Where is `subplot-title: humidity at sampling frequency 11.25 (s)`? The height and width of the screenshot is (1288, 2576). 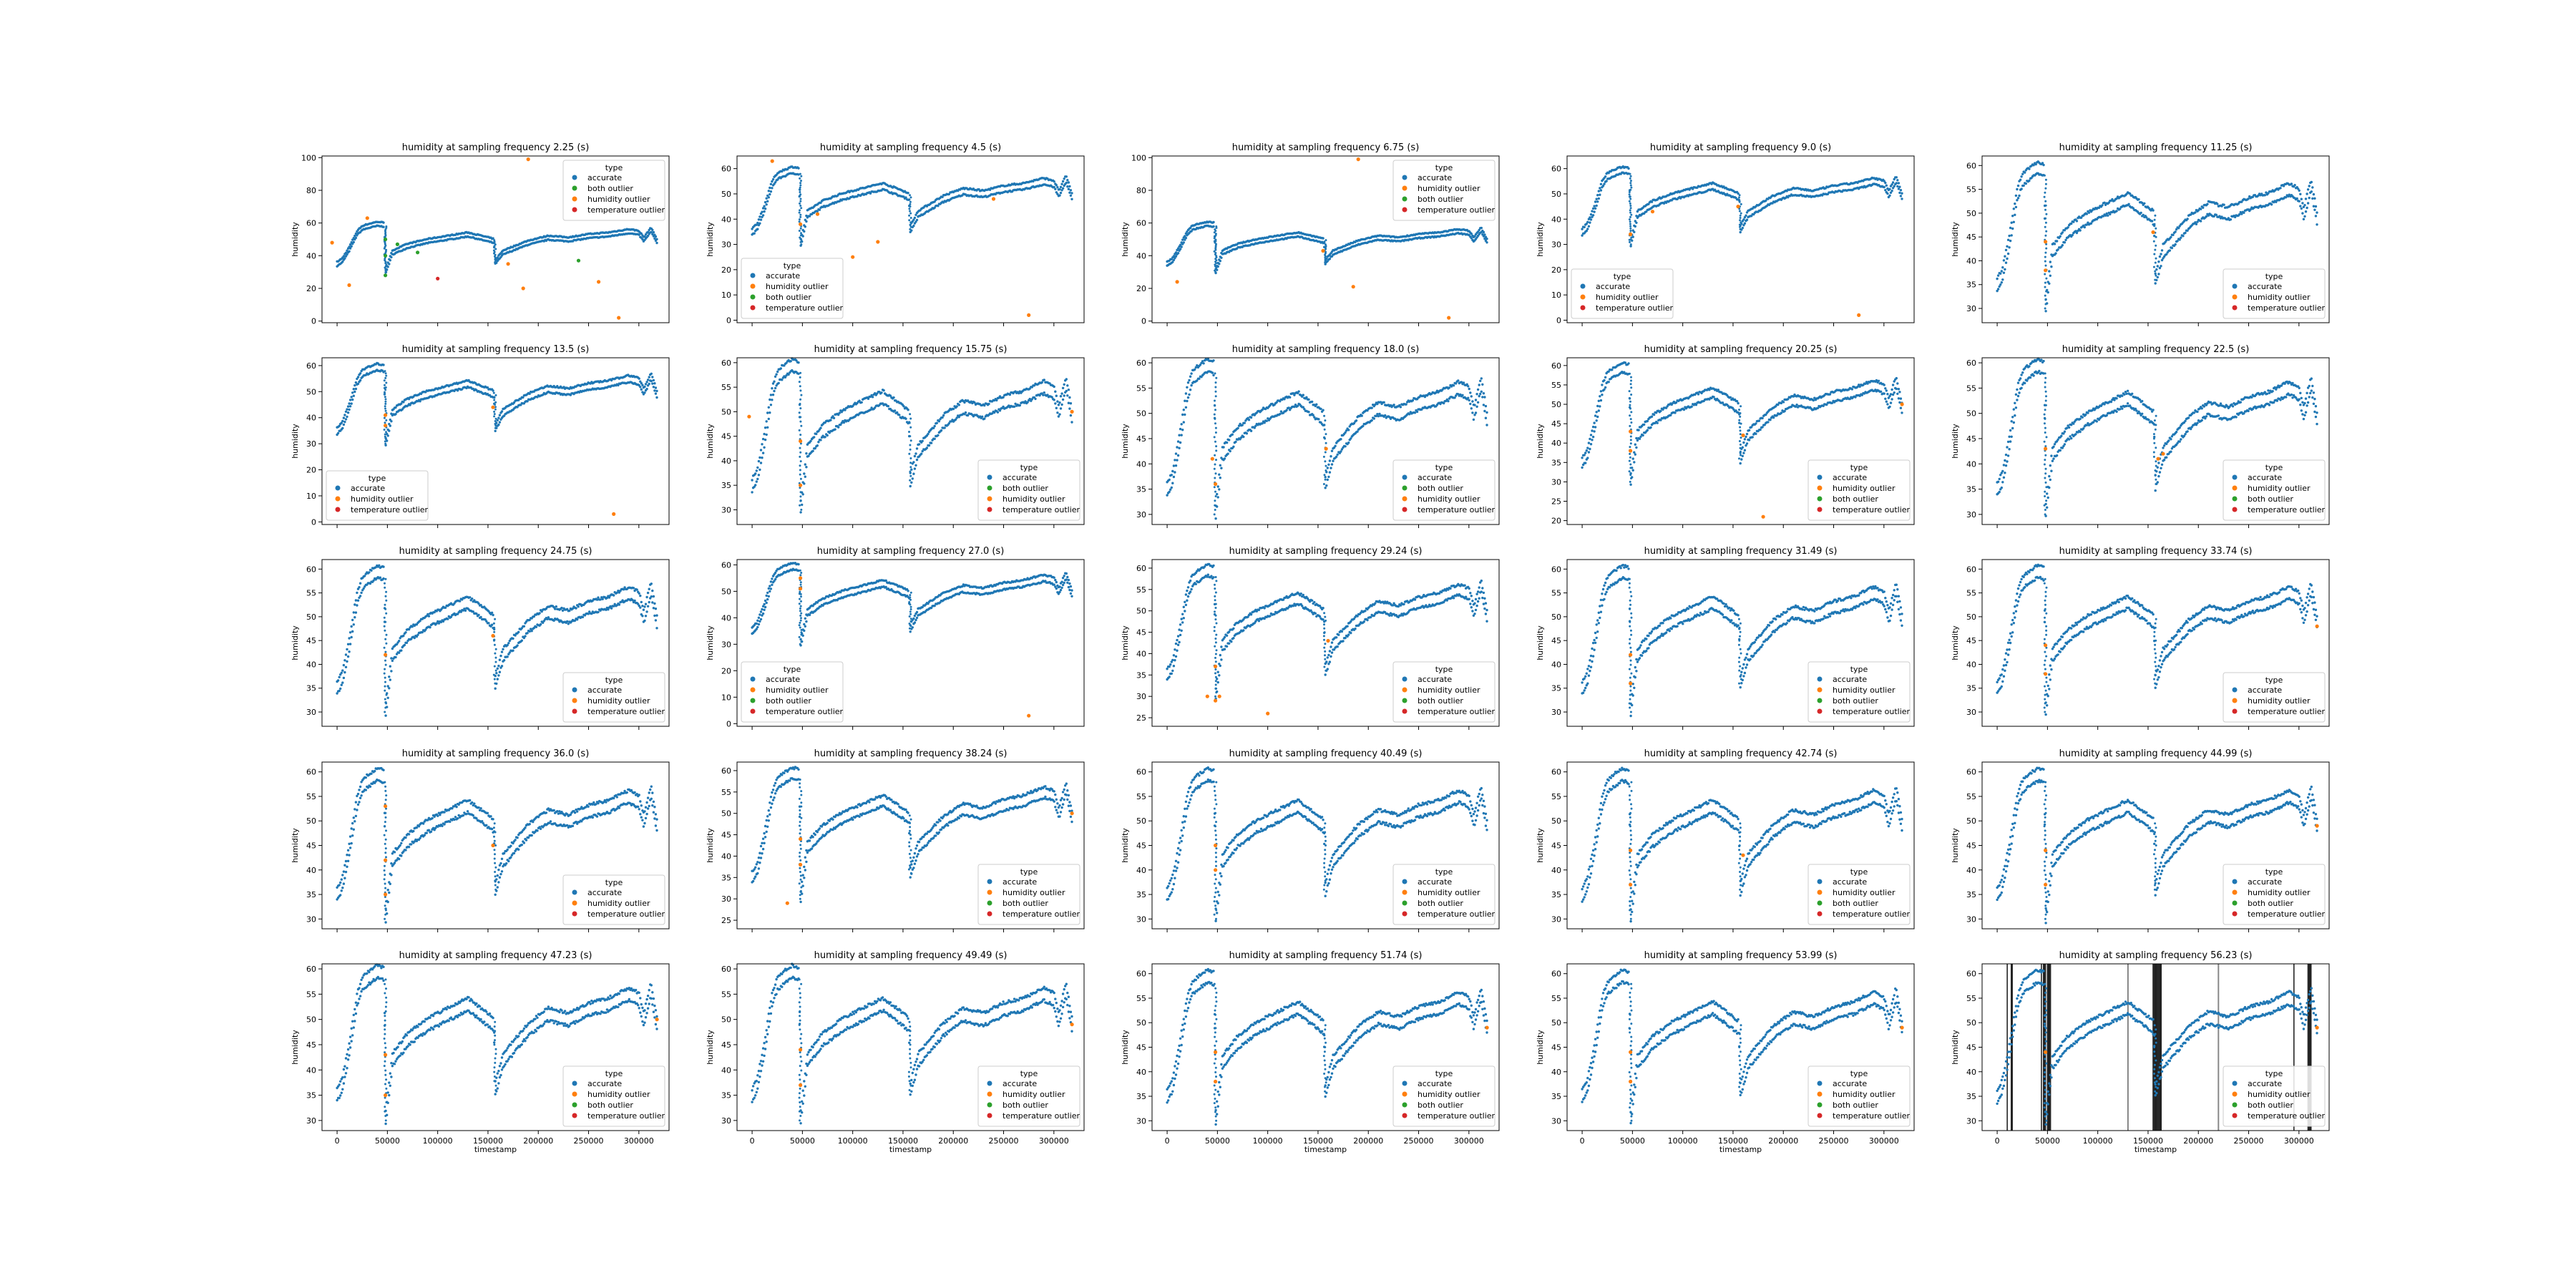
subplot-title: humidity at sampling frequency 11.25 (s) is located at coordinates (2156, 147).